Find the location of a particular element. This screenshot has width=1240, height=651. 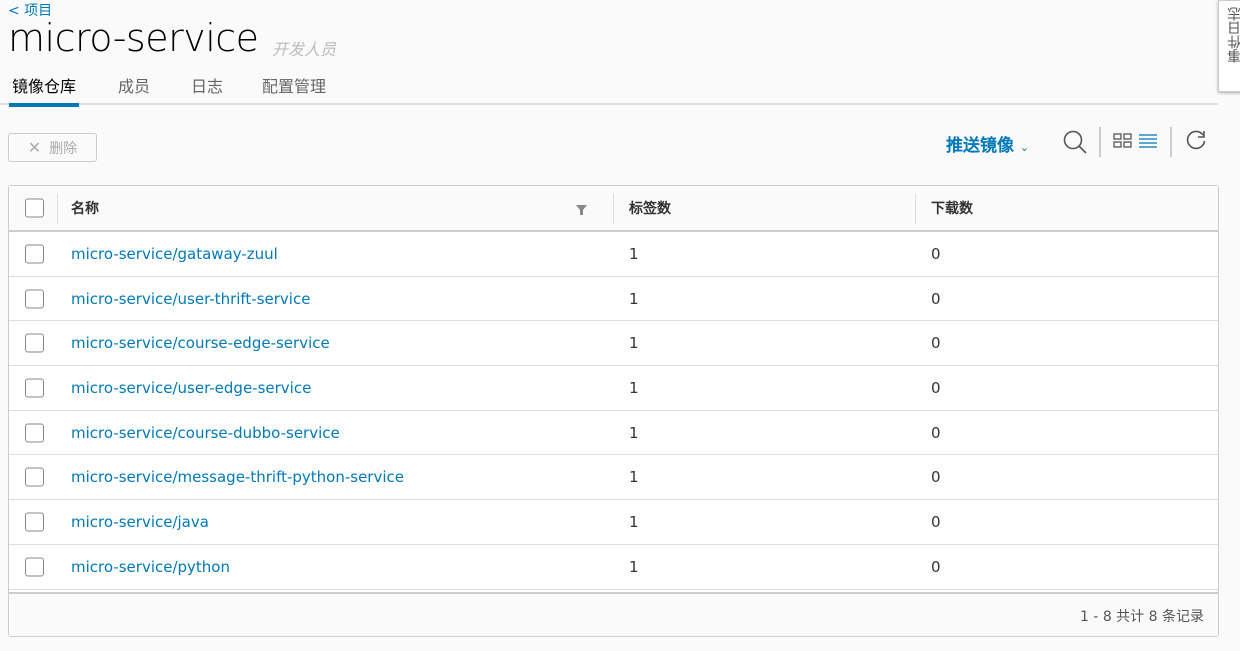

table-row: micro-service/course-dubbo-service 1 0 is located at coordinates (613, 433).